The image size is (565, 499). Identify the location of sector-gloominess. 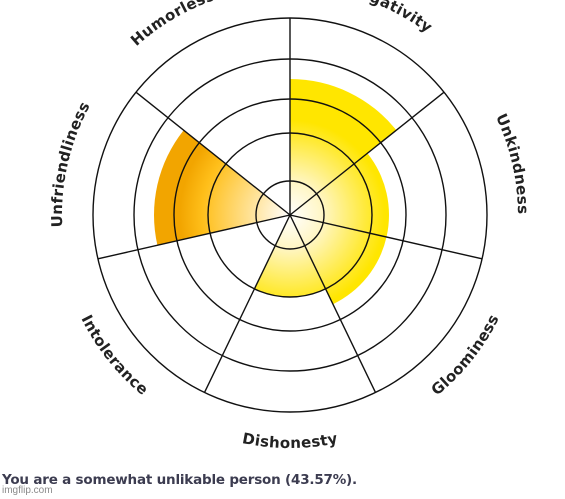
(338, 260).